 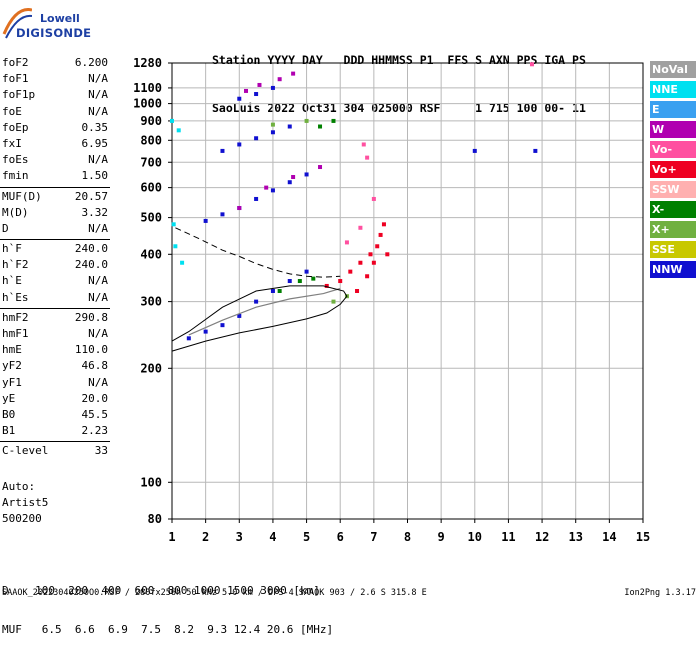 What do you see at coordinates (55, 177) in the screenshot?
I see `param-row: fmin 1.50` at bounding box center [55, 177].